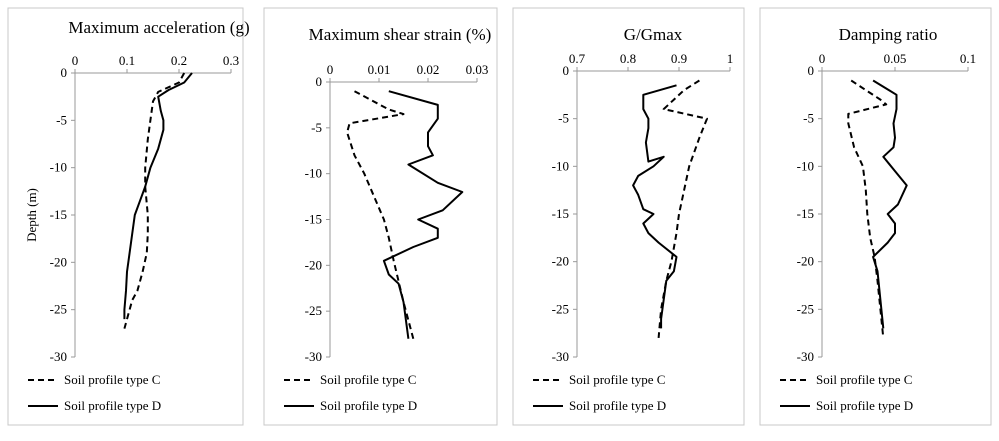 Image resolution: width=999 pixels, height=441 pixels. Describe the element at coordinates (653, 34) in the screenshot. I see `chart-title: G/Gmax` at that location.